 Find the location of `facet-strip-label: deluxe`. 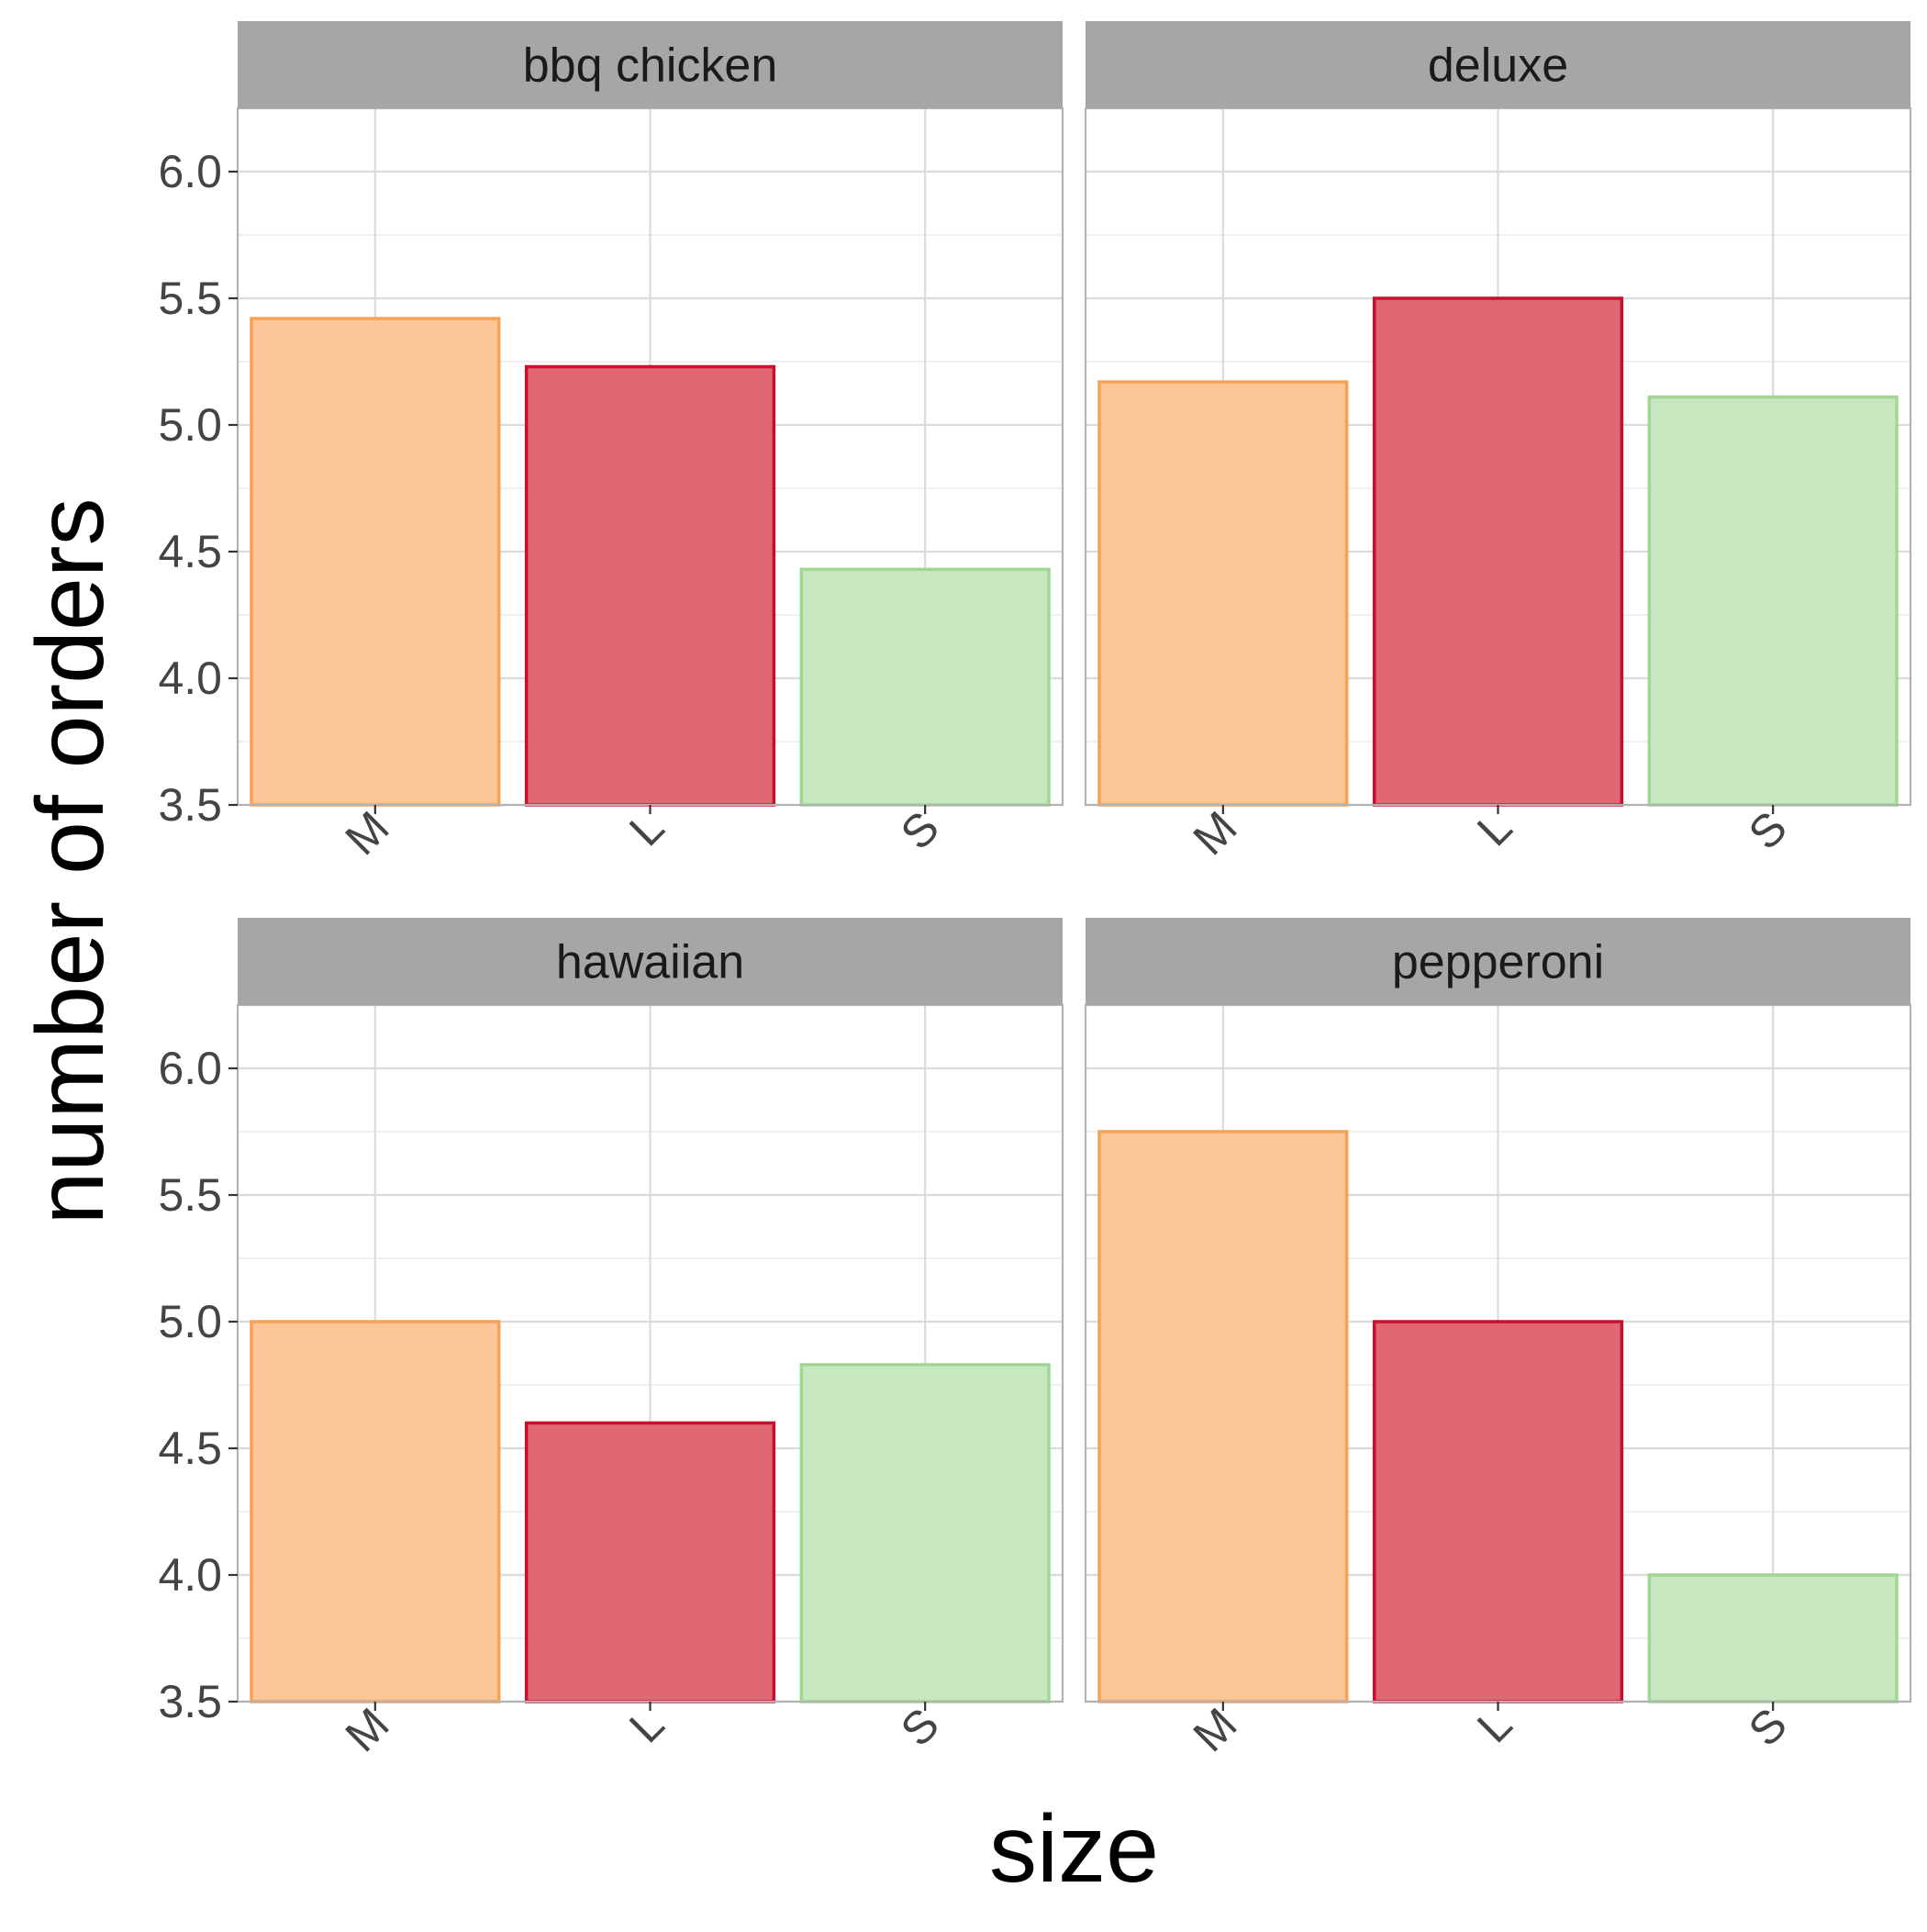

facet-strip-label: deluxe is located at coordinates (1498, 66).